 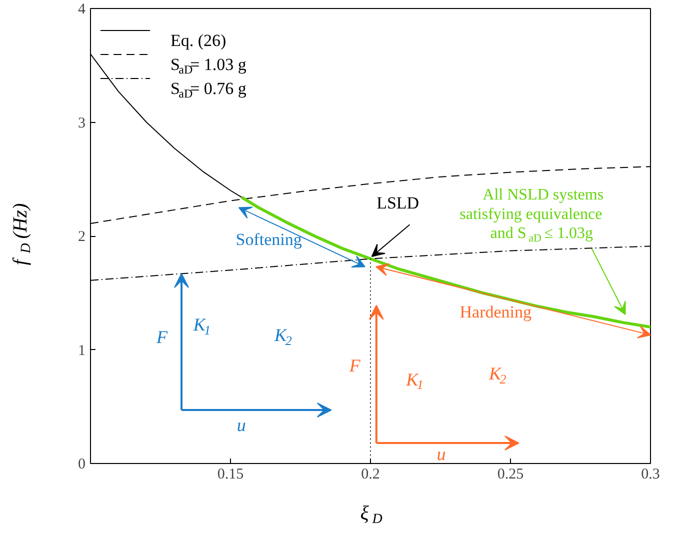 What do you see at coordinates (496, 312) in the screenshot?
I see `annotation: Hardening` at bounding box center [496, 312].